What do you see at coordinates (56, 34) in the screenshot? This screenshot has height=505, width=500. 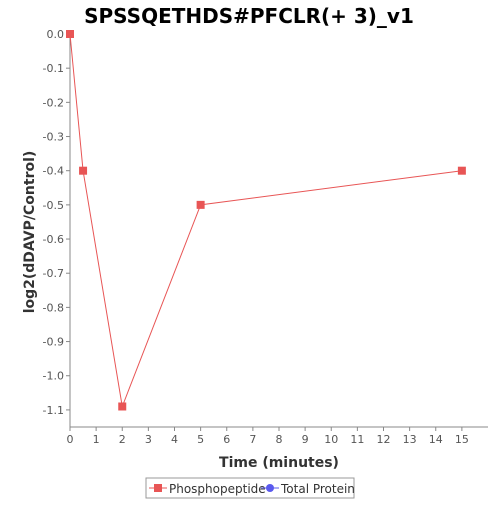 I see `y-tick-label: 0.0` at bounding box center [56, 34].